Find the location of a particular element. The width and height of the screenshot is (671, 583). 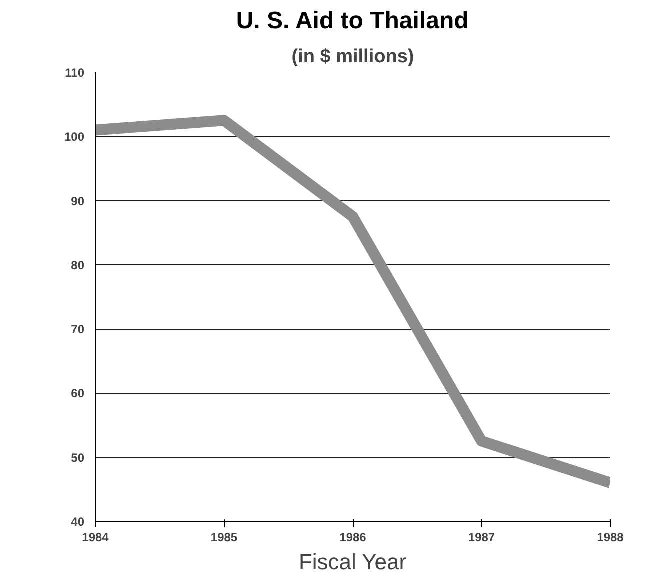

y-tick-label: 40 is located at coordinates (78, 522).